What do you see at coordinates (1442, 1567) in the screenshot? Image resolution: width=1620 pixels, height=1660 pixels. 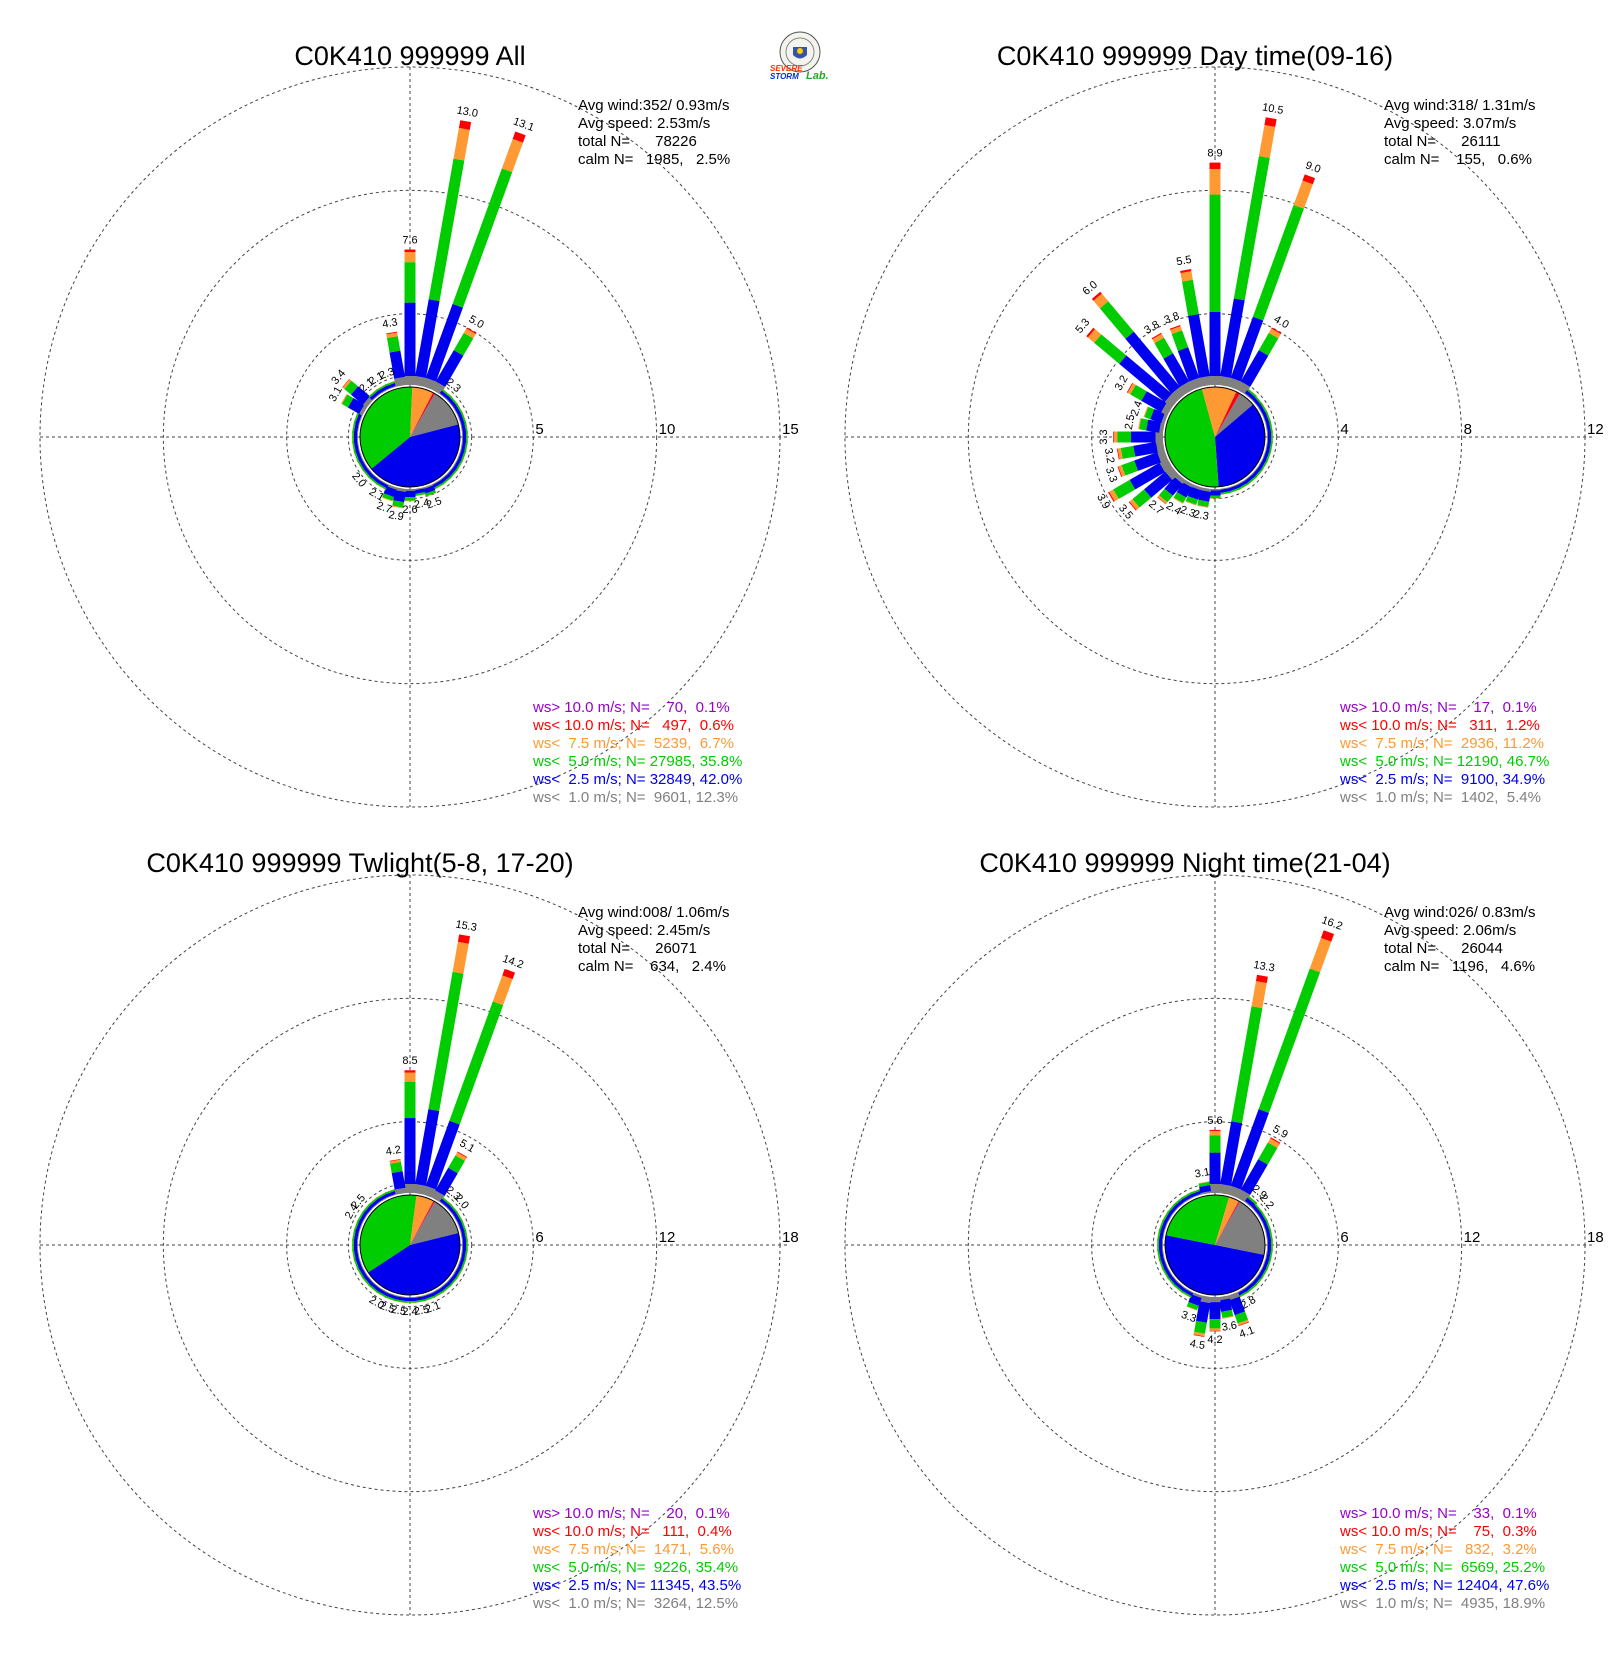 I see `legend-lt5: ws< 5.0 m/s; N= 6569, 25.2%` at bounding box center [1442, 1567].